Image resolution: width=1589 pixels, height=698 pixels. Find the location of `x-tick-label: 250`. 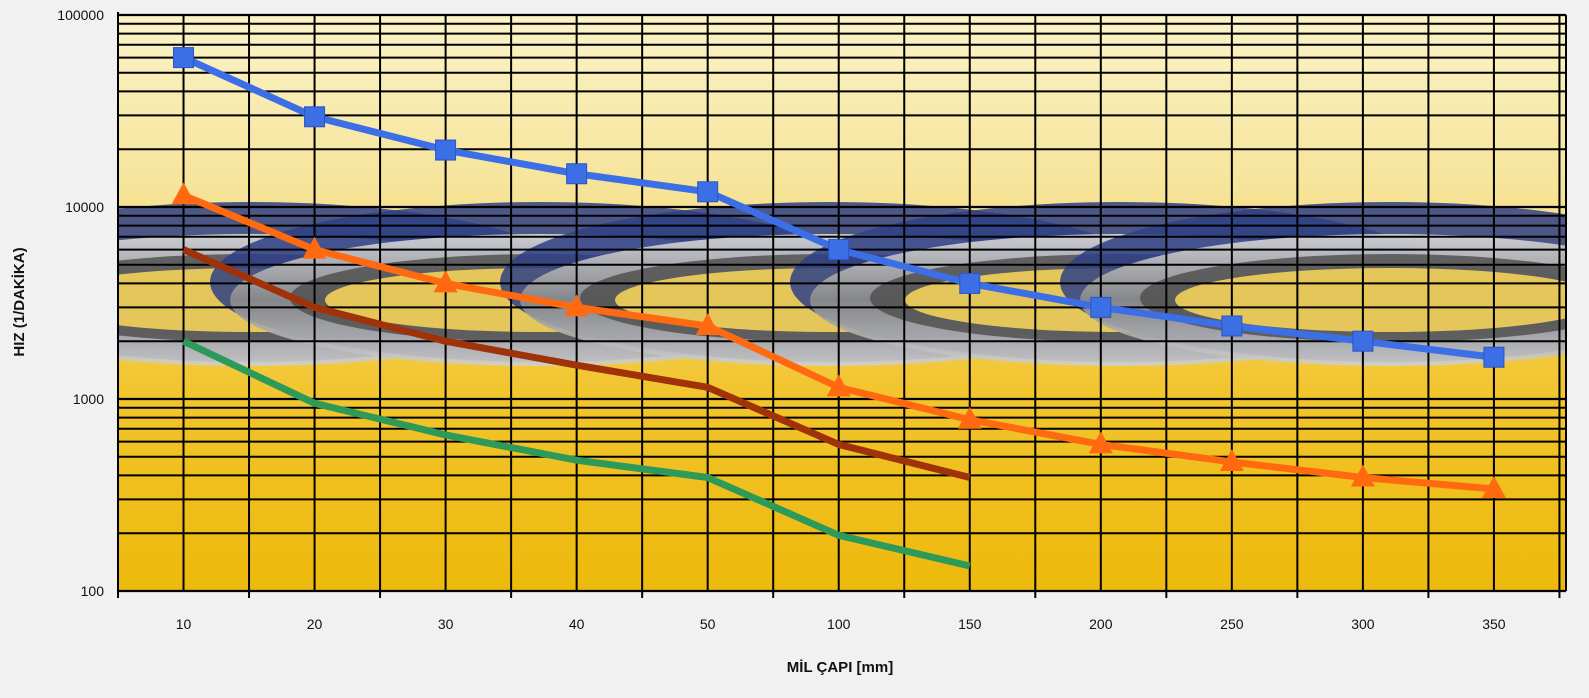

x-tick-label: 250 is located at coordinates (1232, 624).